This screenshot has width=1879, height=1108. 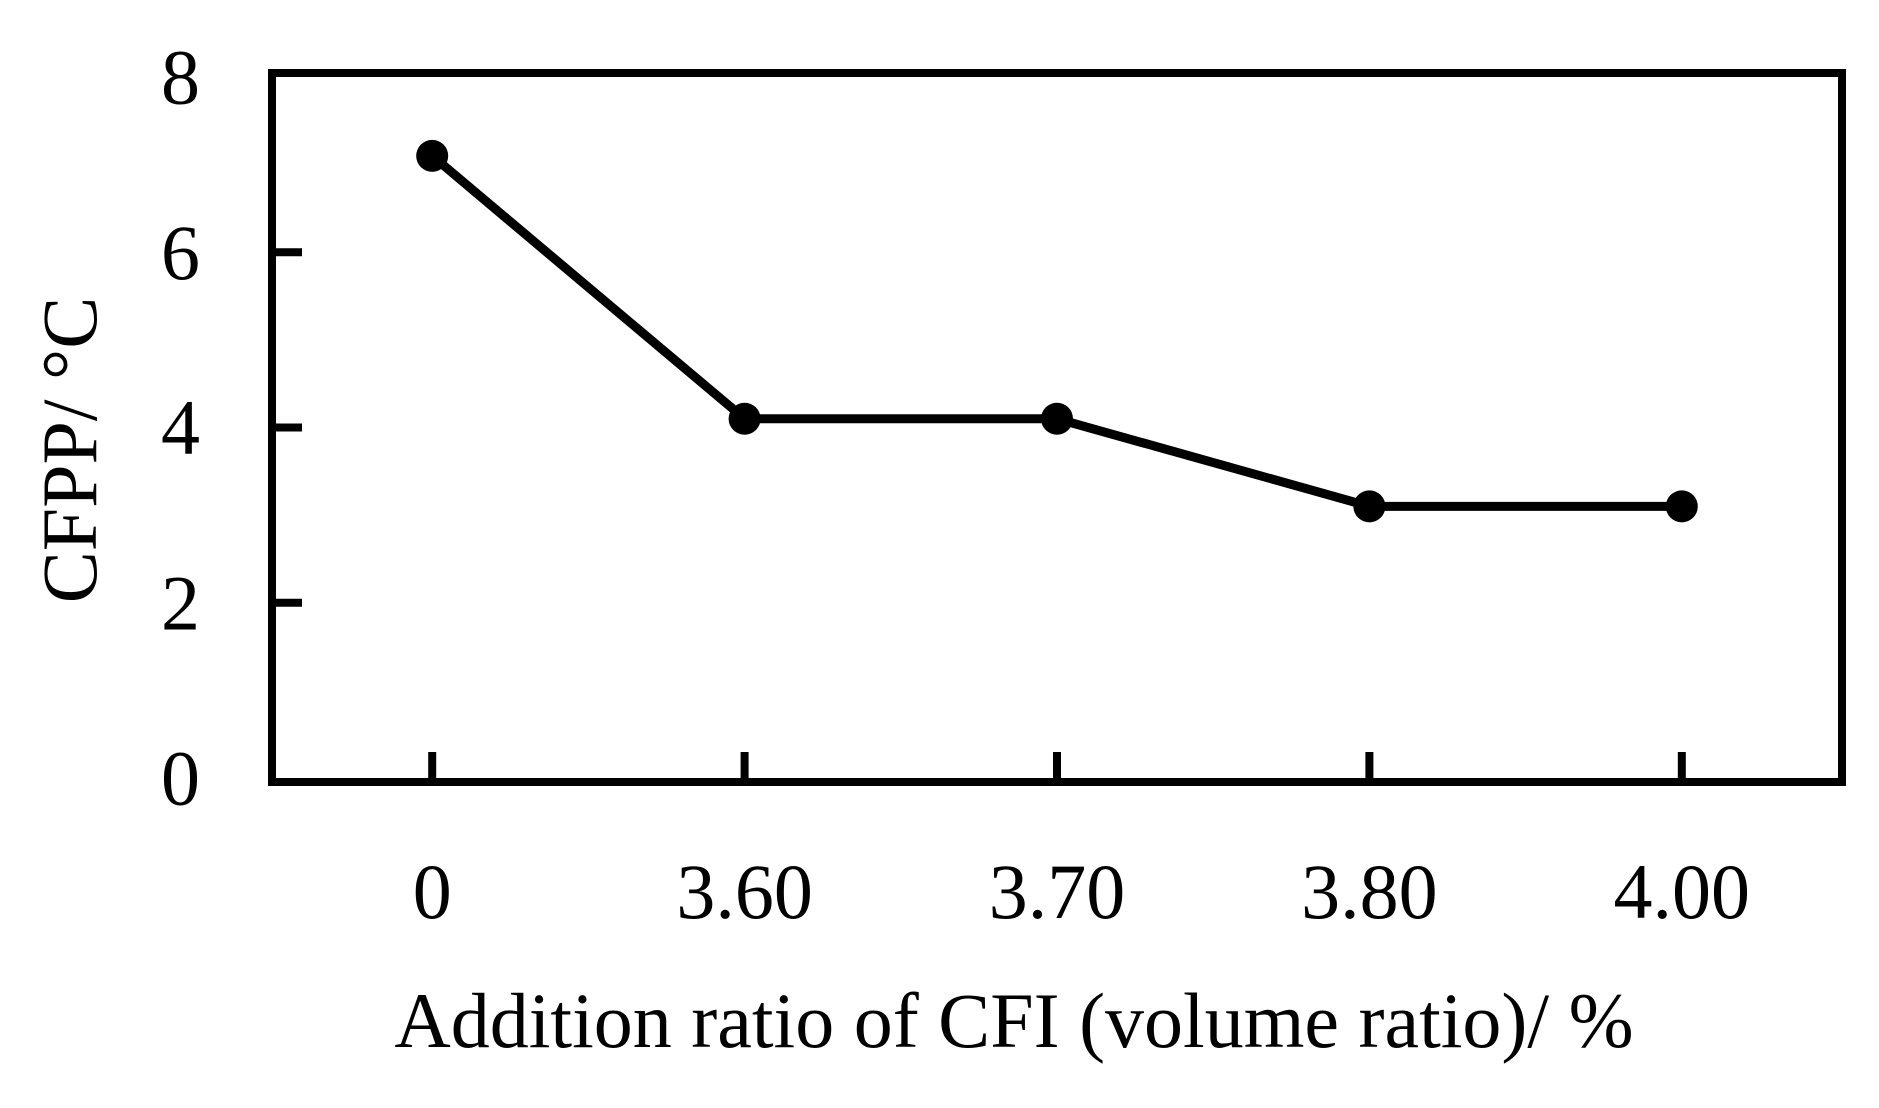 What do you see at coordinates (1014, 1020) in the screenshot?
I see `x-axis-title: Addition ratio of CFI (volume ratio)/ %` at bounding box center [1014, 1020].